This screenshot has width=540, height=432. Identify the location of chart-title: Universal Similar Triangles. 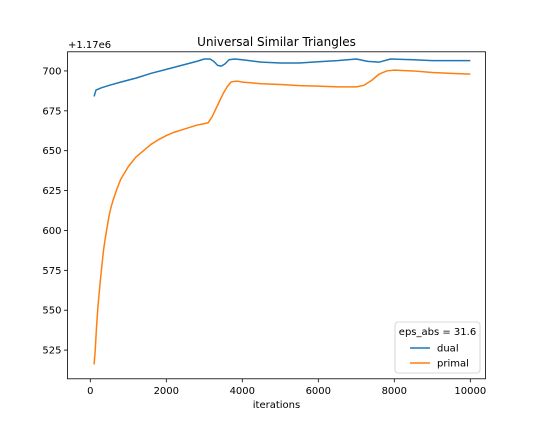
(276, 42).